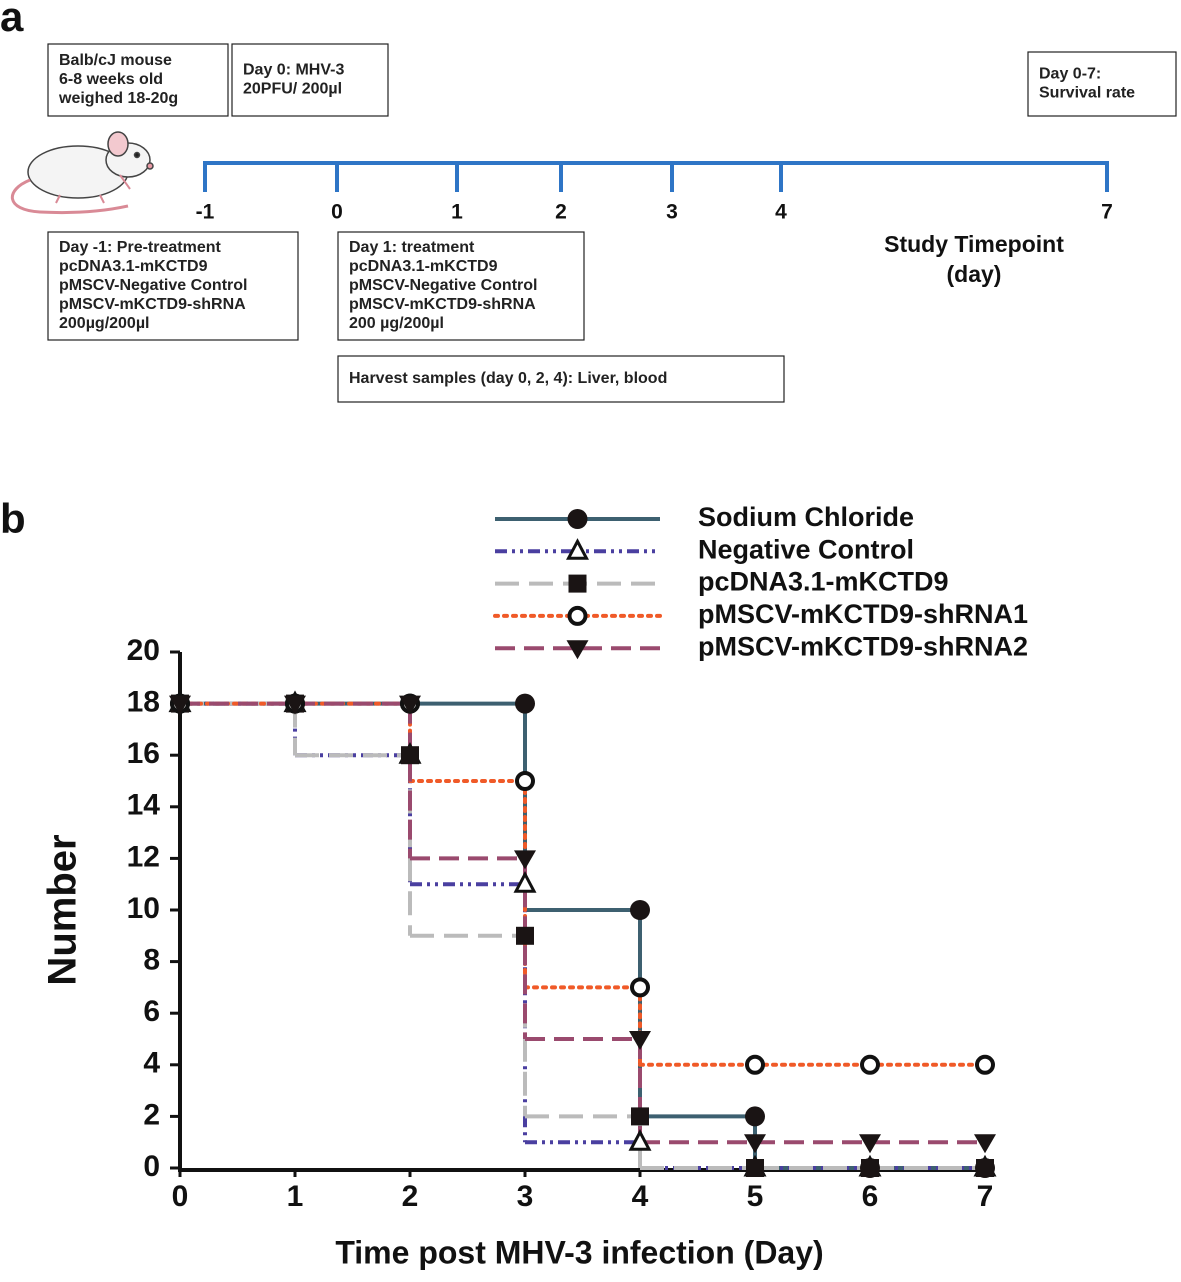 Image resolution: width=1181 pixels, height=1282 pixels. Describe the element at coordinates (151, 960) in the screenshot. I see `y-tick-label: 8` at that location.